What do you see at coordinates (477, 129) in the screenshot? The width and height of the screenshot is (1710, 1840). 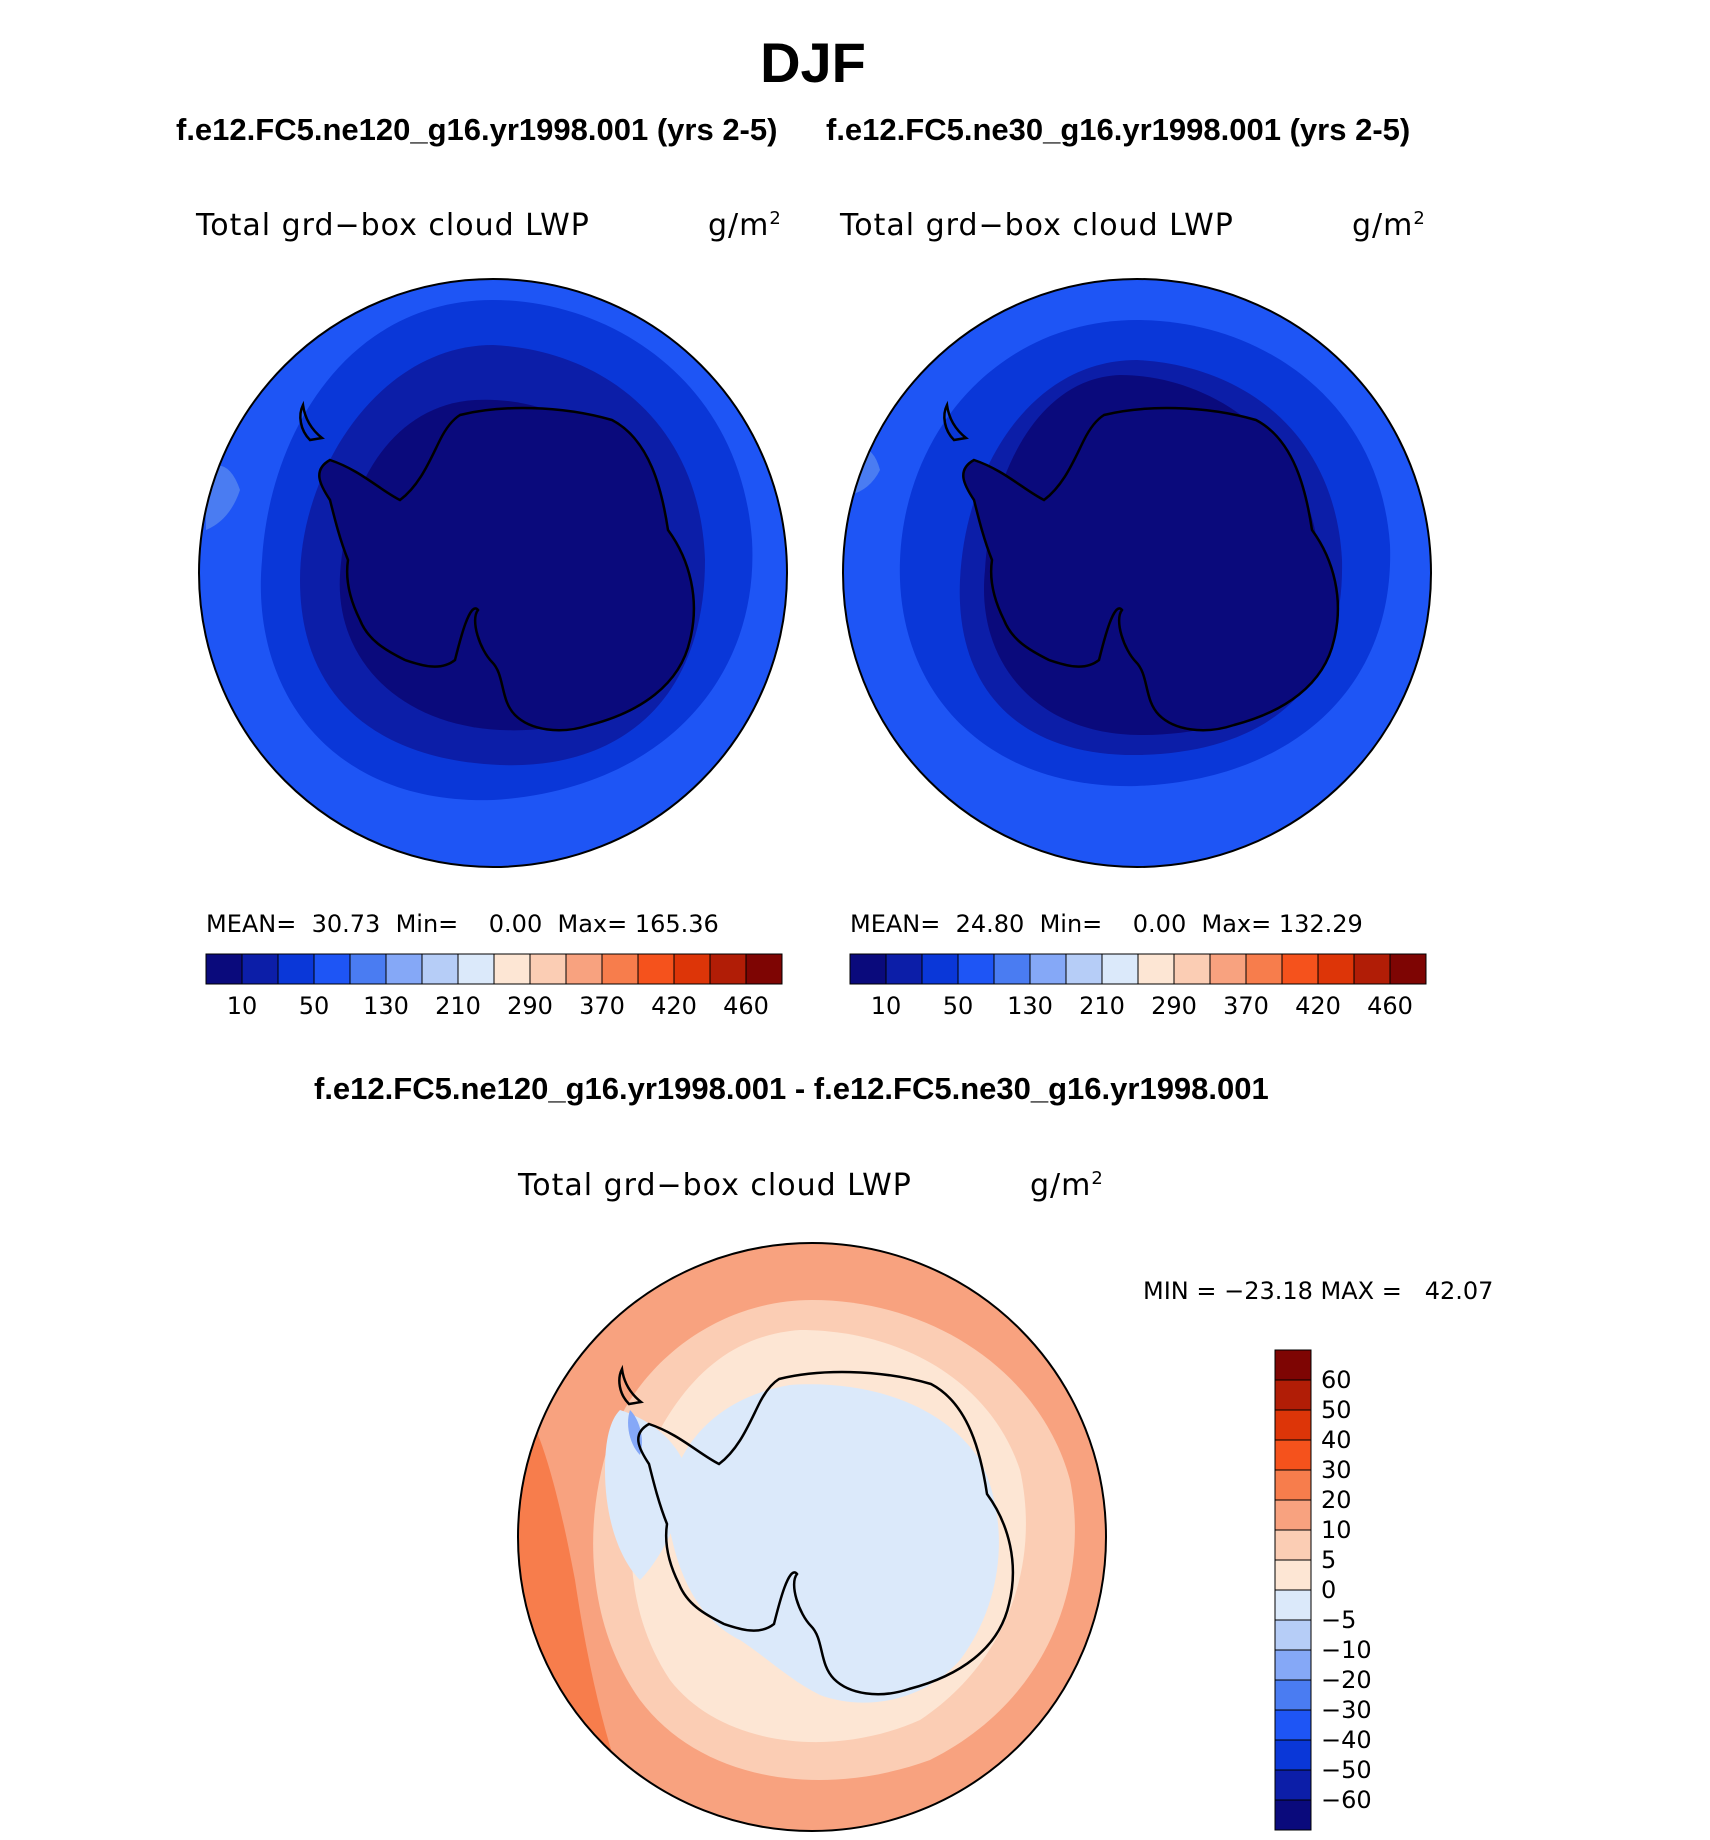 I see `left-case-title: f.e12.FC5.ne120_g16.yr1998.001 (yrs 2-5)` at bounding box center [477, 129].